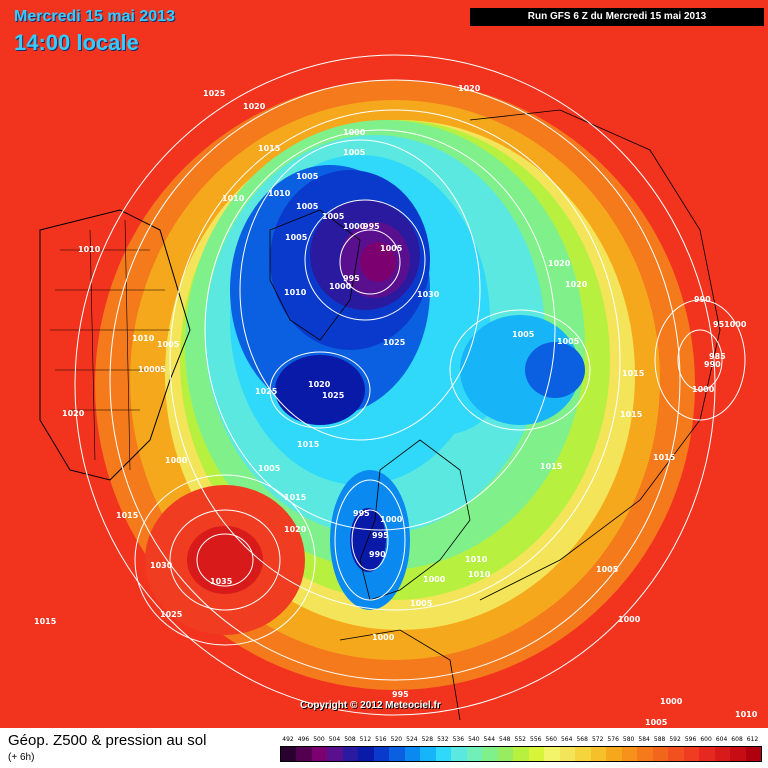 This screenshot has width=768, height=768. I want to click on legend-label: 508, so click(350, 739).